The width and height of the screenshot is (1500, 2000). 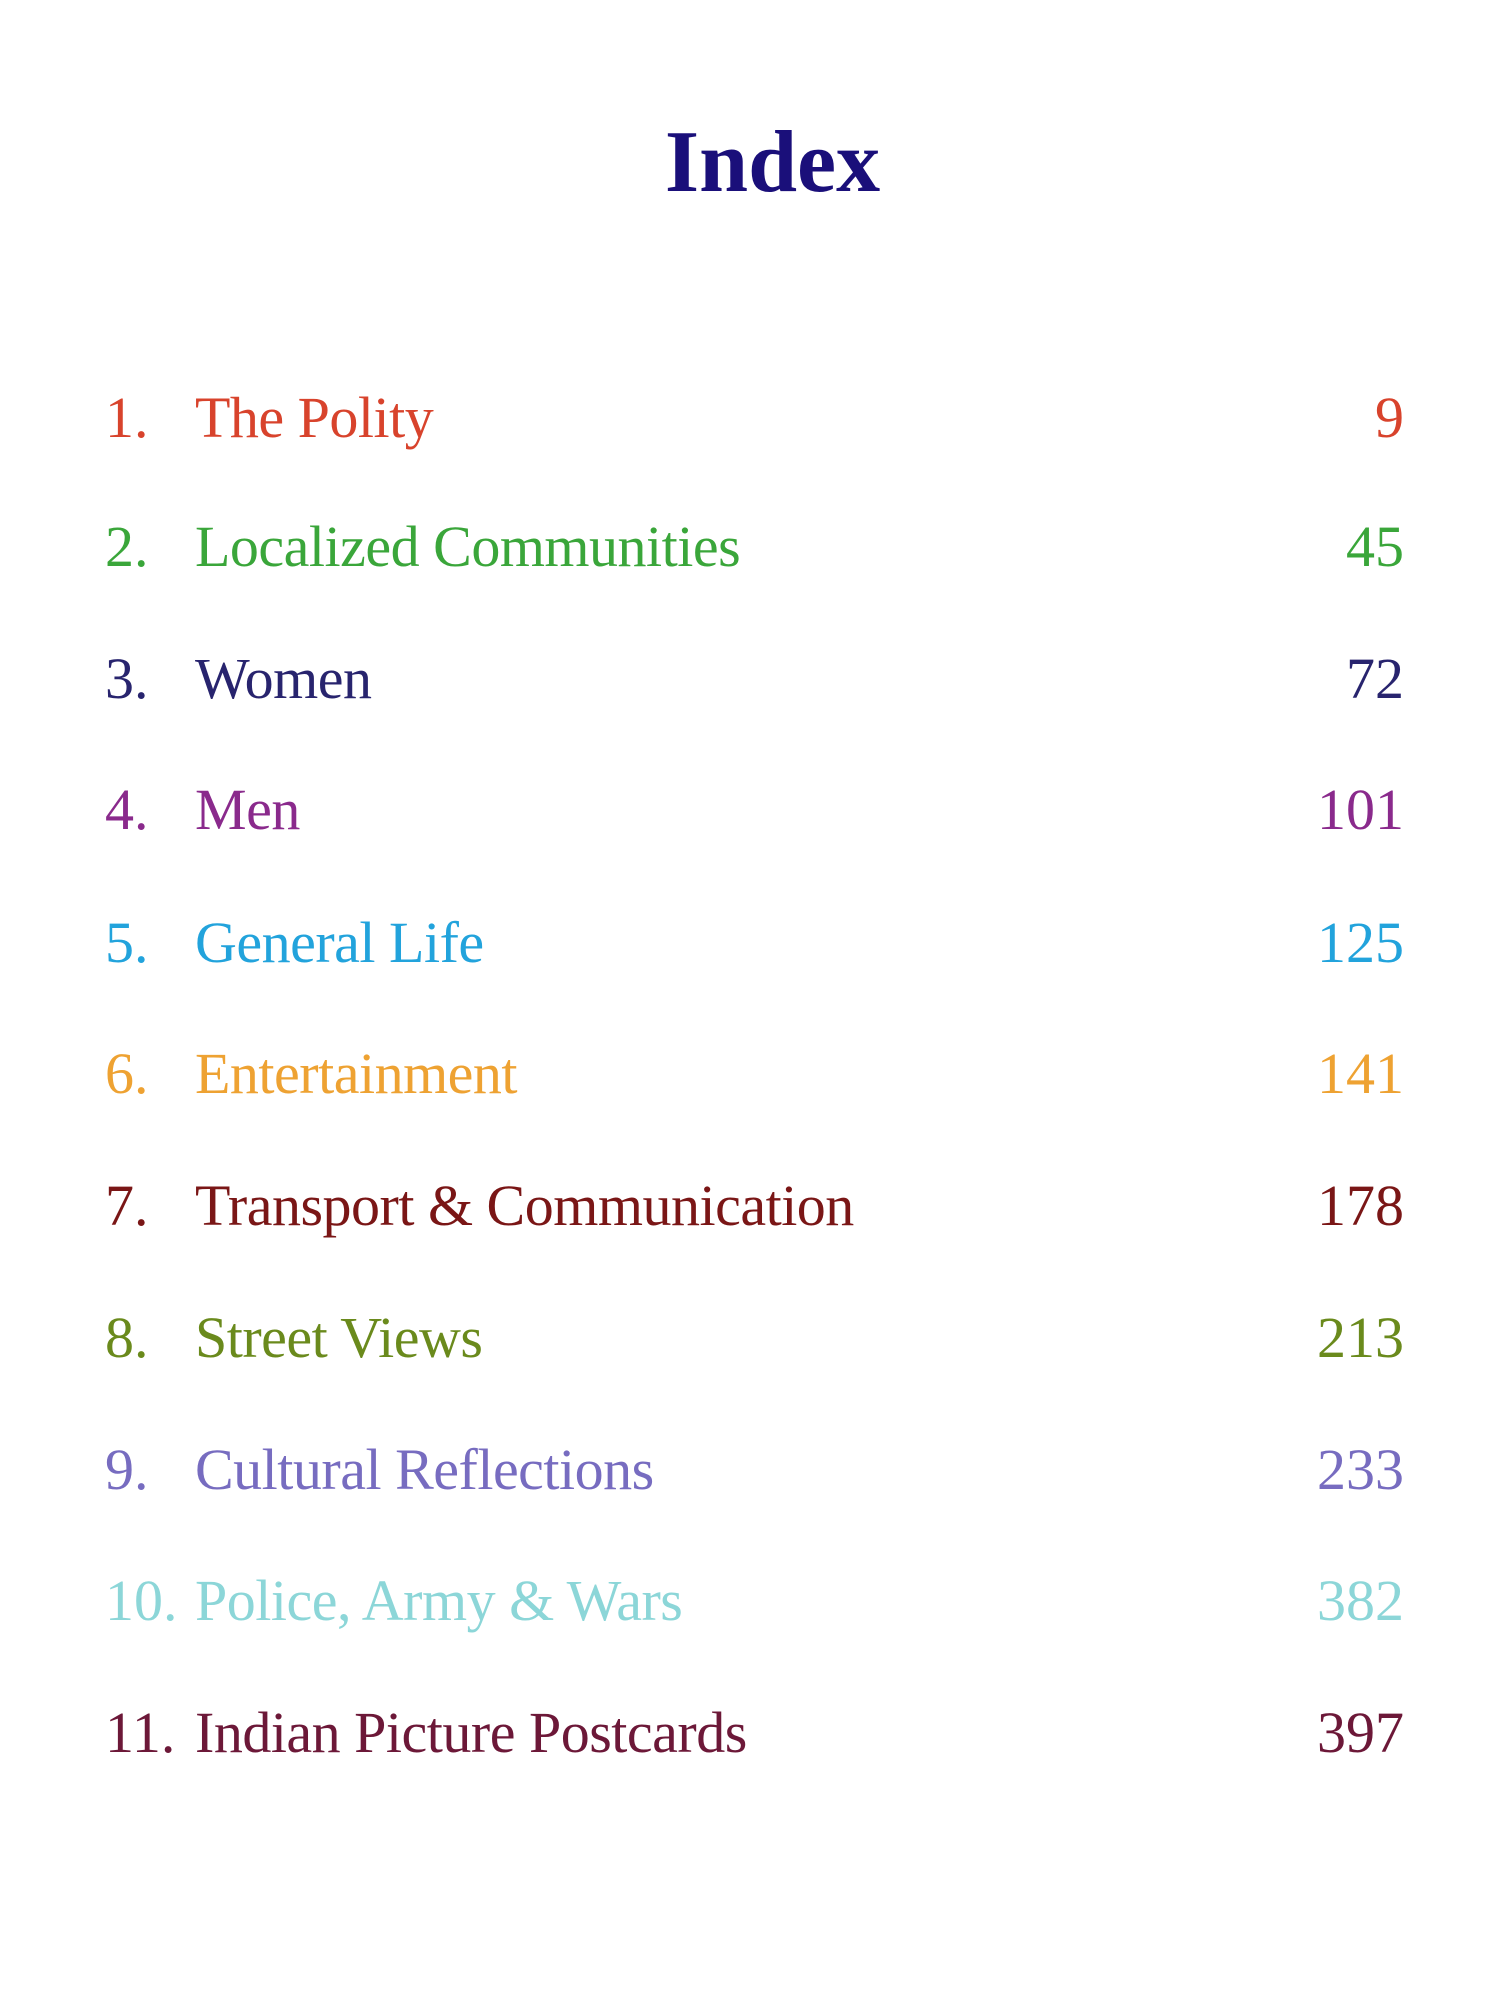 What do you see at coordinates (471, 1732) in the screenshot?
I see `entry-label: Indian Picture Postcards` at bounding box center [471, 1732].